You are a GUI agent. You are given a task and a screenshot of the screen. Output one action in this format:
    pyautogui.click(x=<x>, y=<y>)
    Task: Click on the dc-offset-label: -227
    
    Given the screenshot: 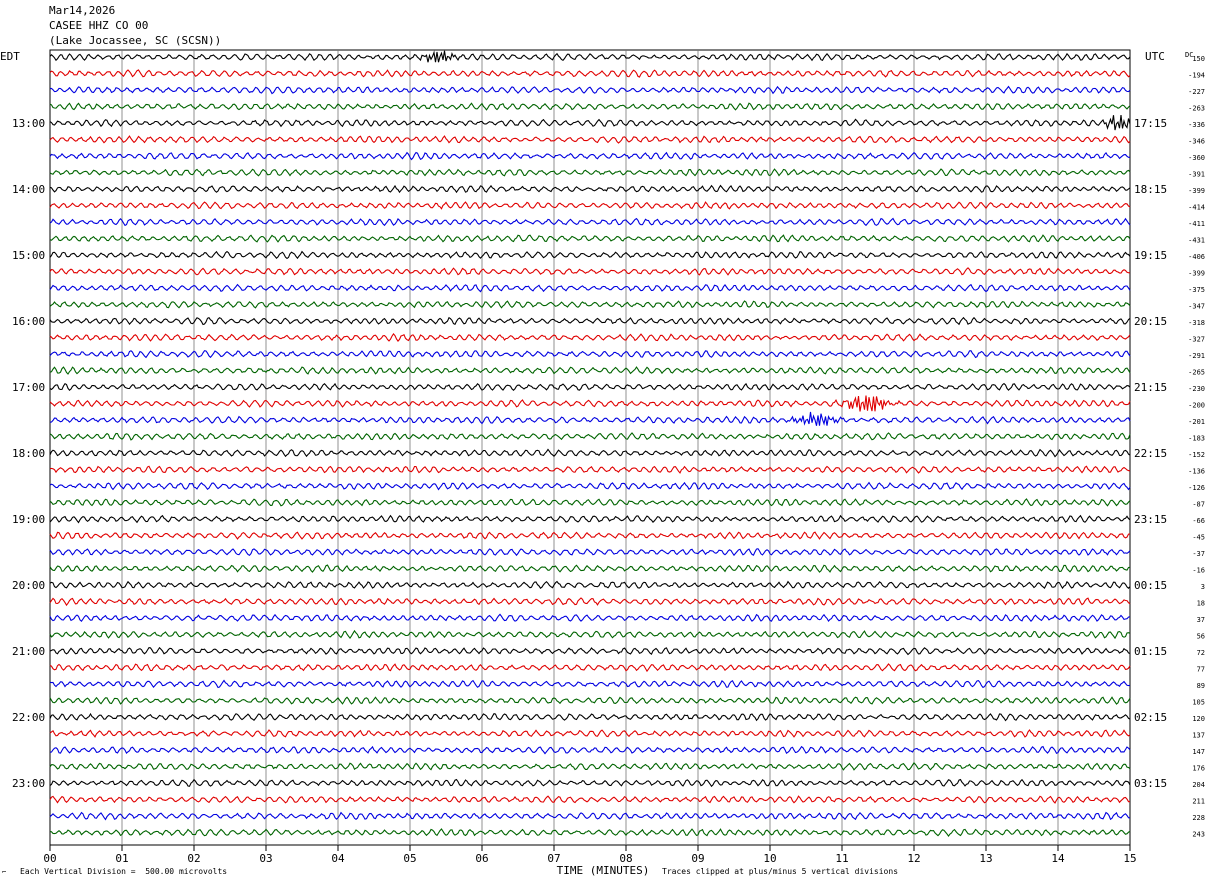 What is the action you would take?
    pyautogui.click(x=1196, y=92)
    